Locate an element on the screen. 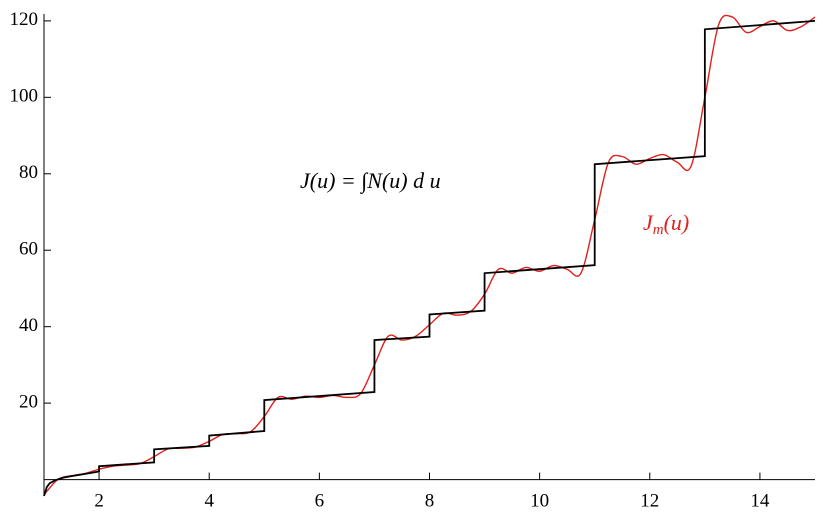 The height and width of the screenshot is (521, 830). annotation: J(u) = ∫N(u) d u is located at coordinates (370, 181).